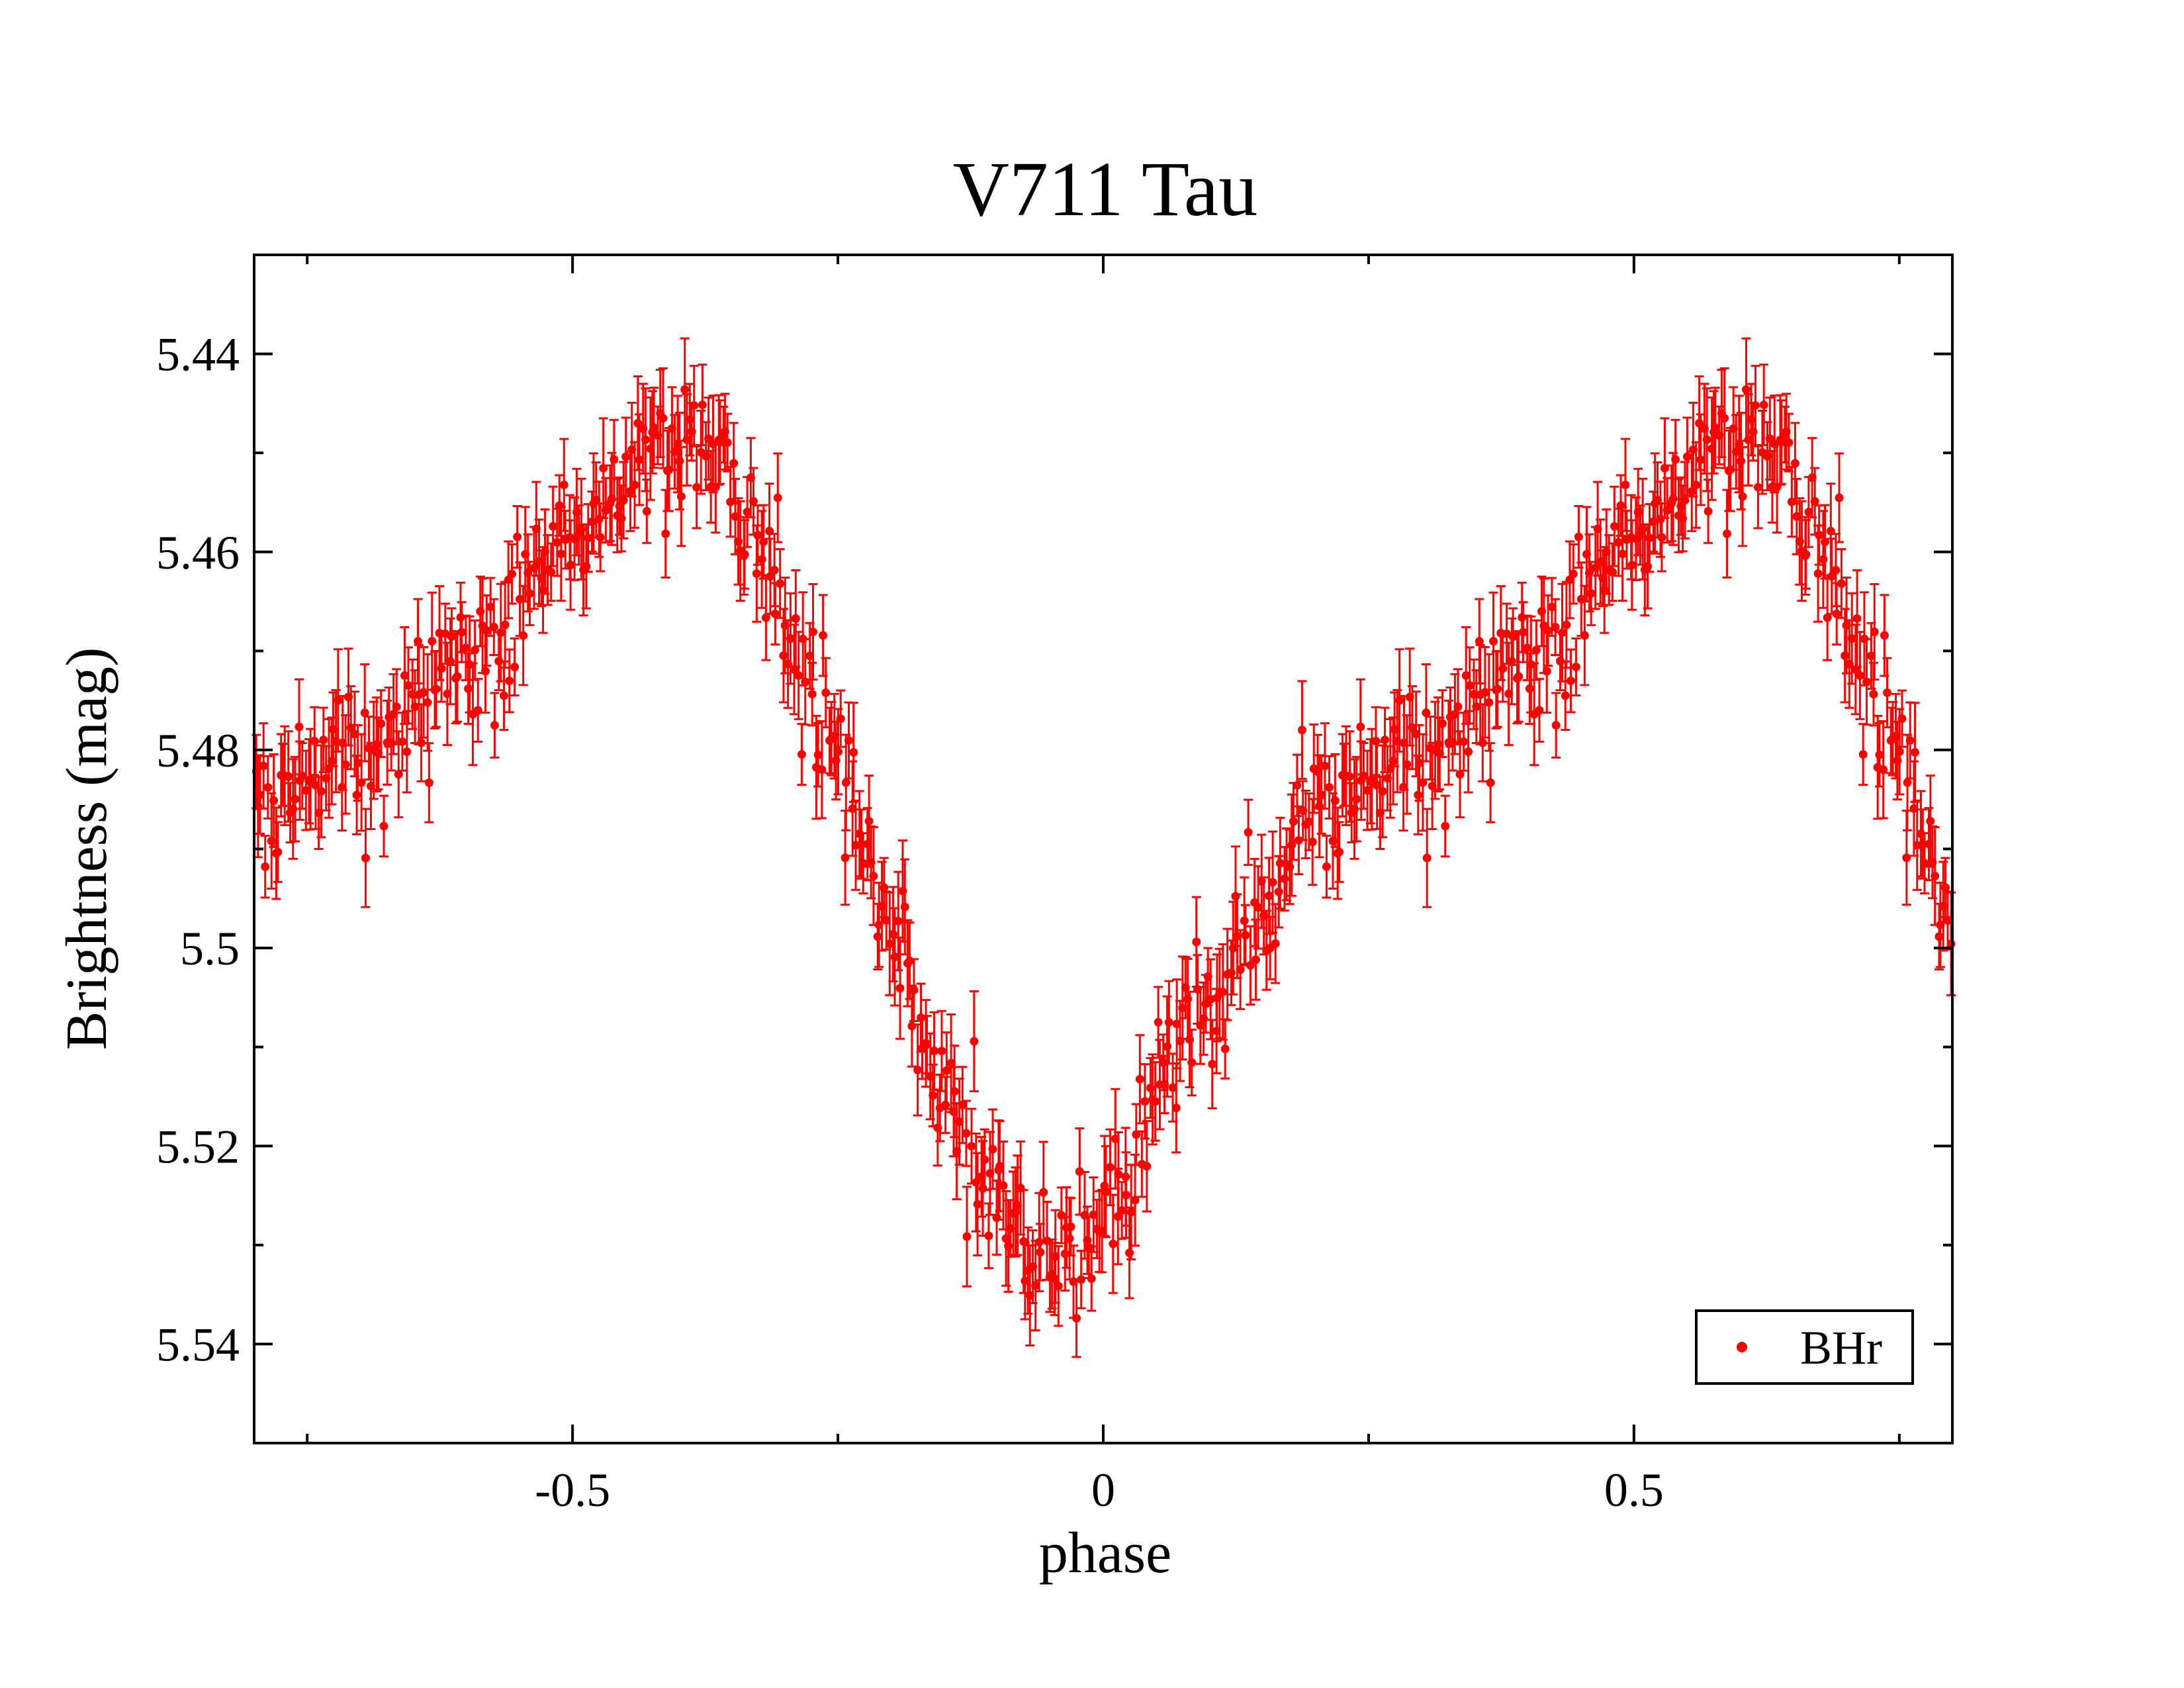  I want to click on legend-marker, so click(1742, 1347).